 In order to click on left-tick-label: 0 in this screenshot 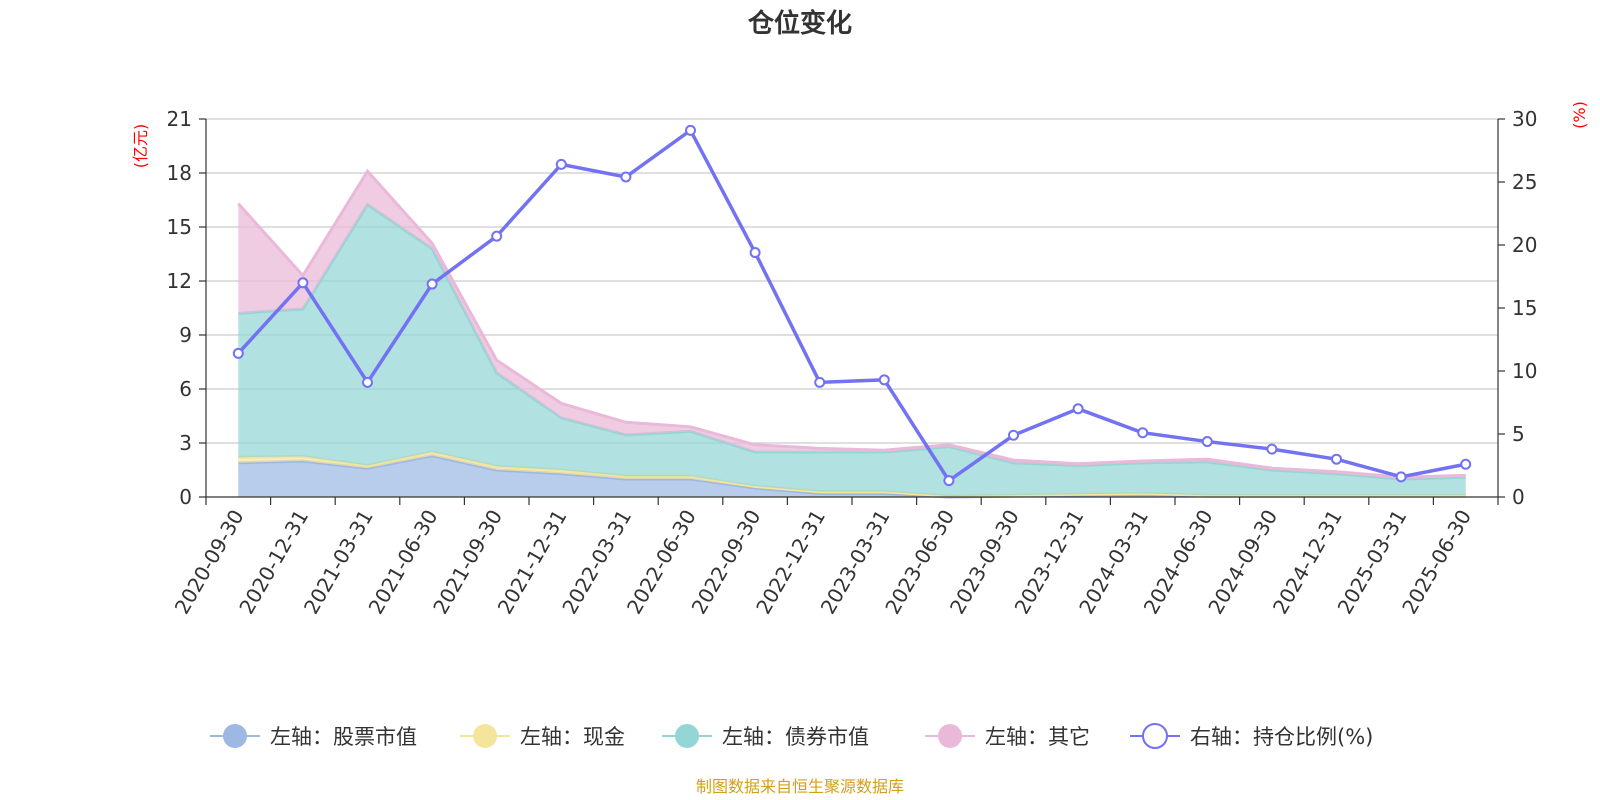, I will do `click(185, 497)`.